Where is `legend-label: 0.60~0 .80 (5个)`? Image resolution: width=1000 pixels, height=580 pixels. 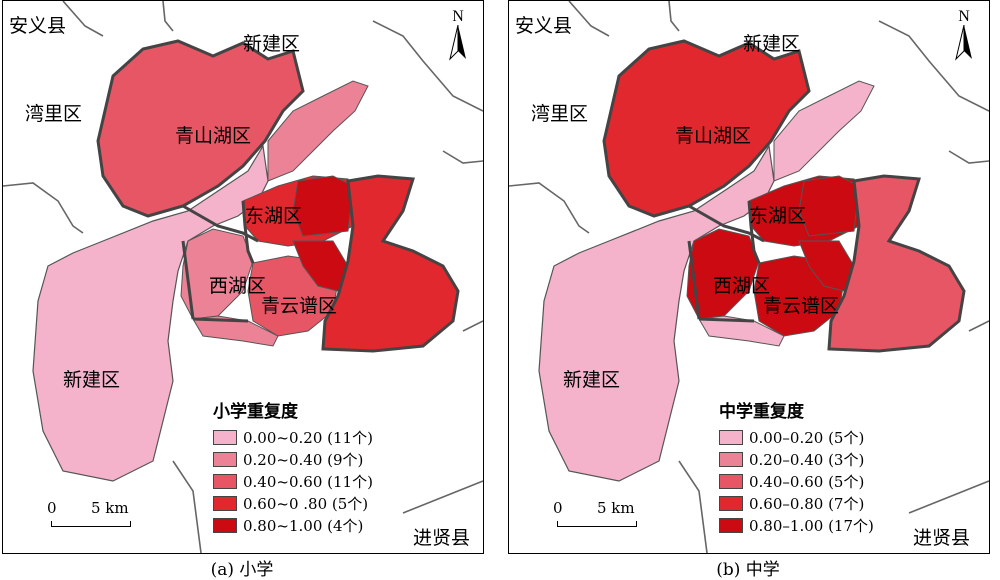 legend-label: 0.60~0 .80 (5个) is located at coordinates (306, 503).